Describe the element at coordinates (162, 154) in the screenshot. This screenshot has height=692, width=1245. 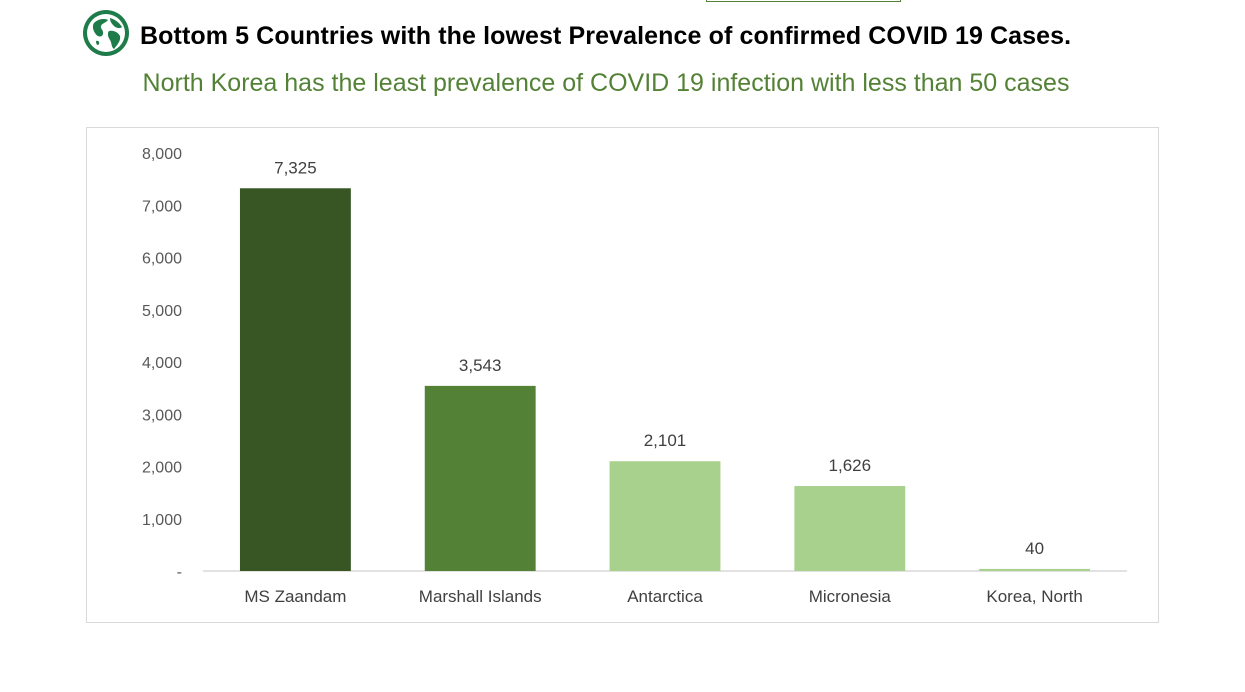
I see `y-tick-label: 8,000` at that location.